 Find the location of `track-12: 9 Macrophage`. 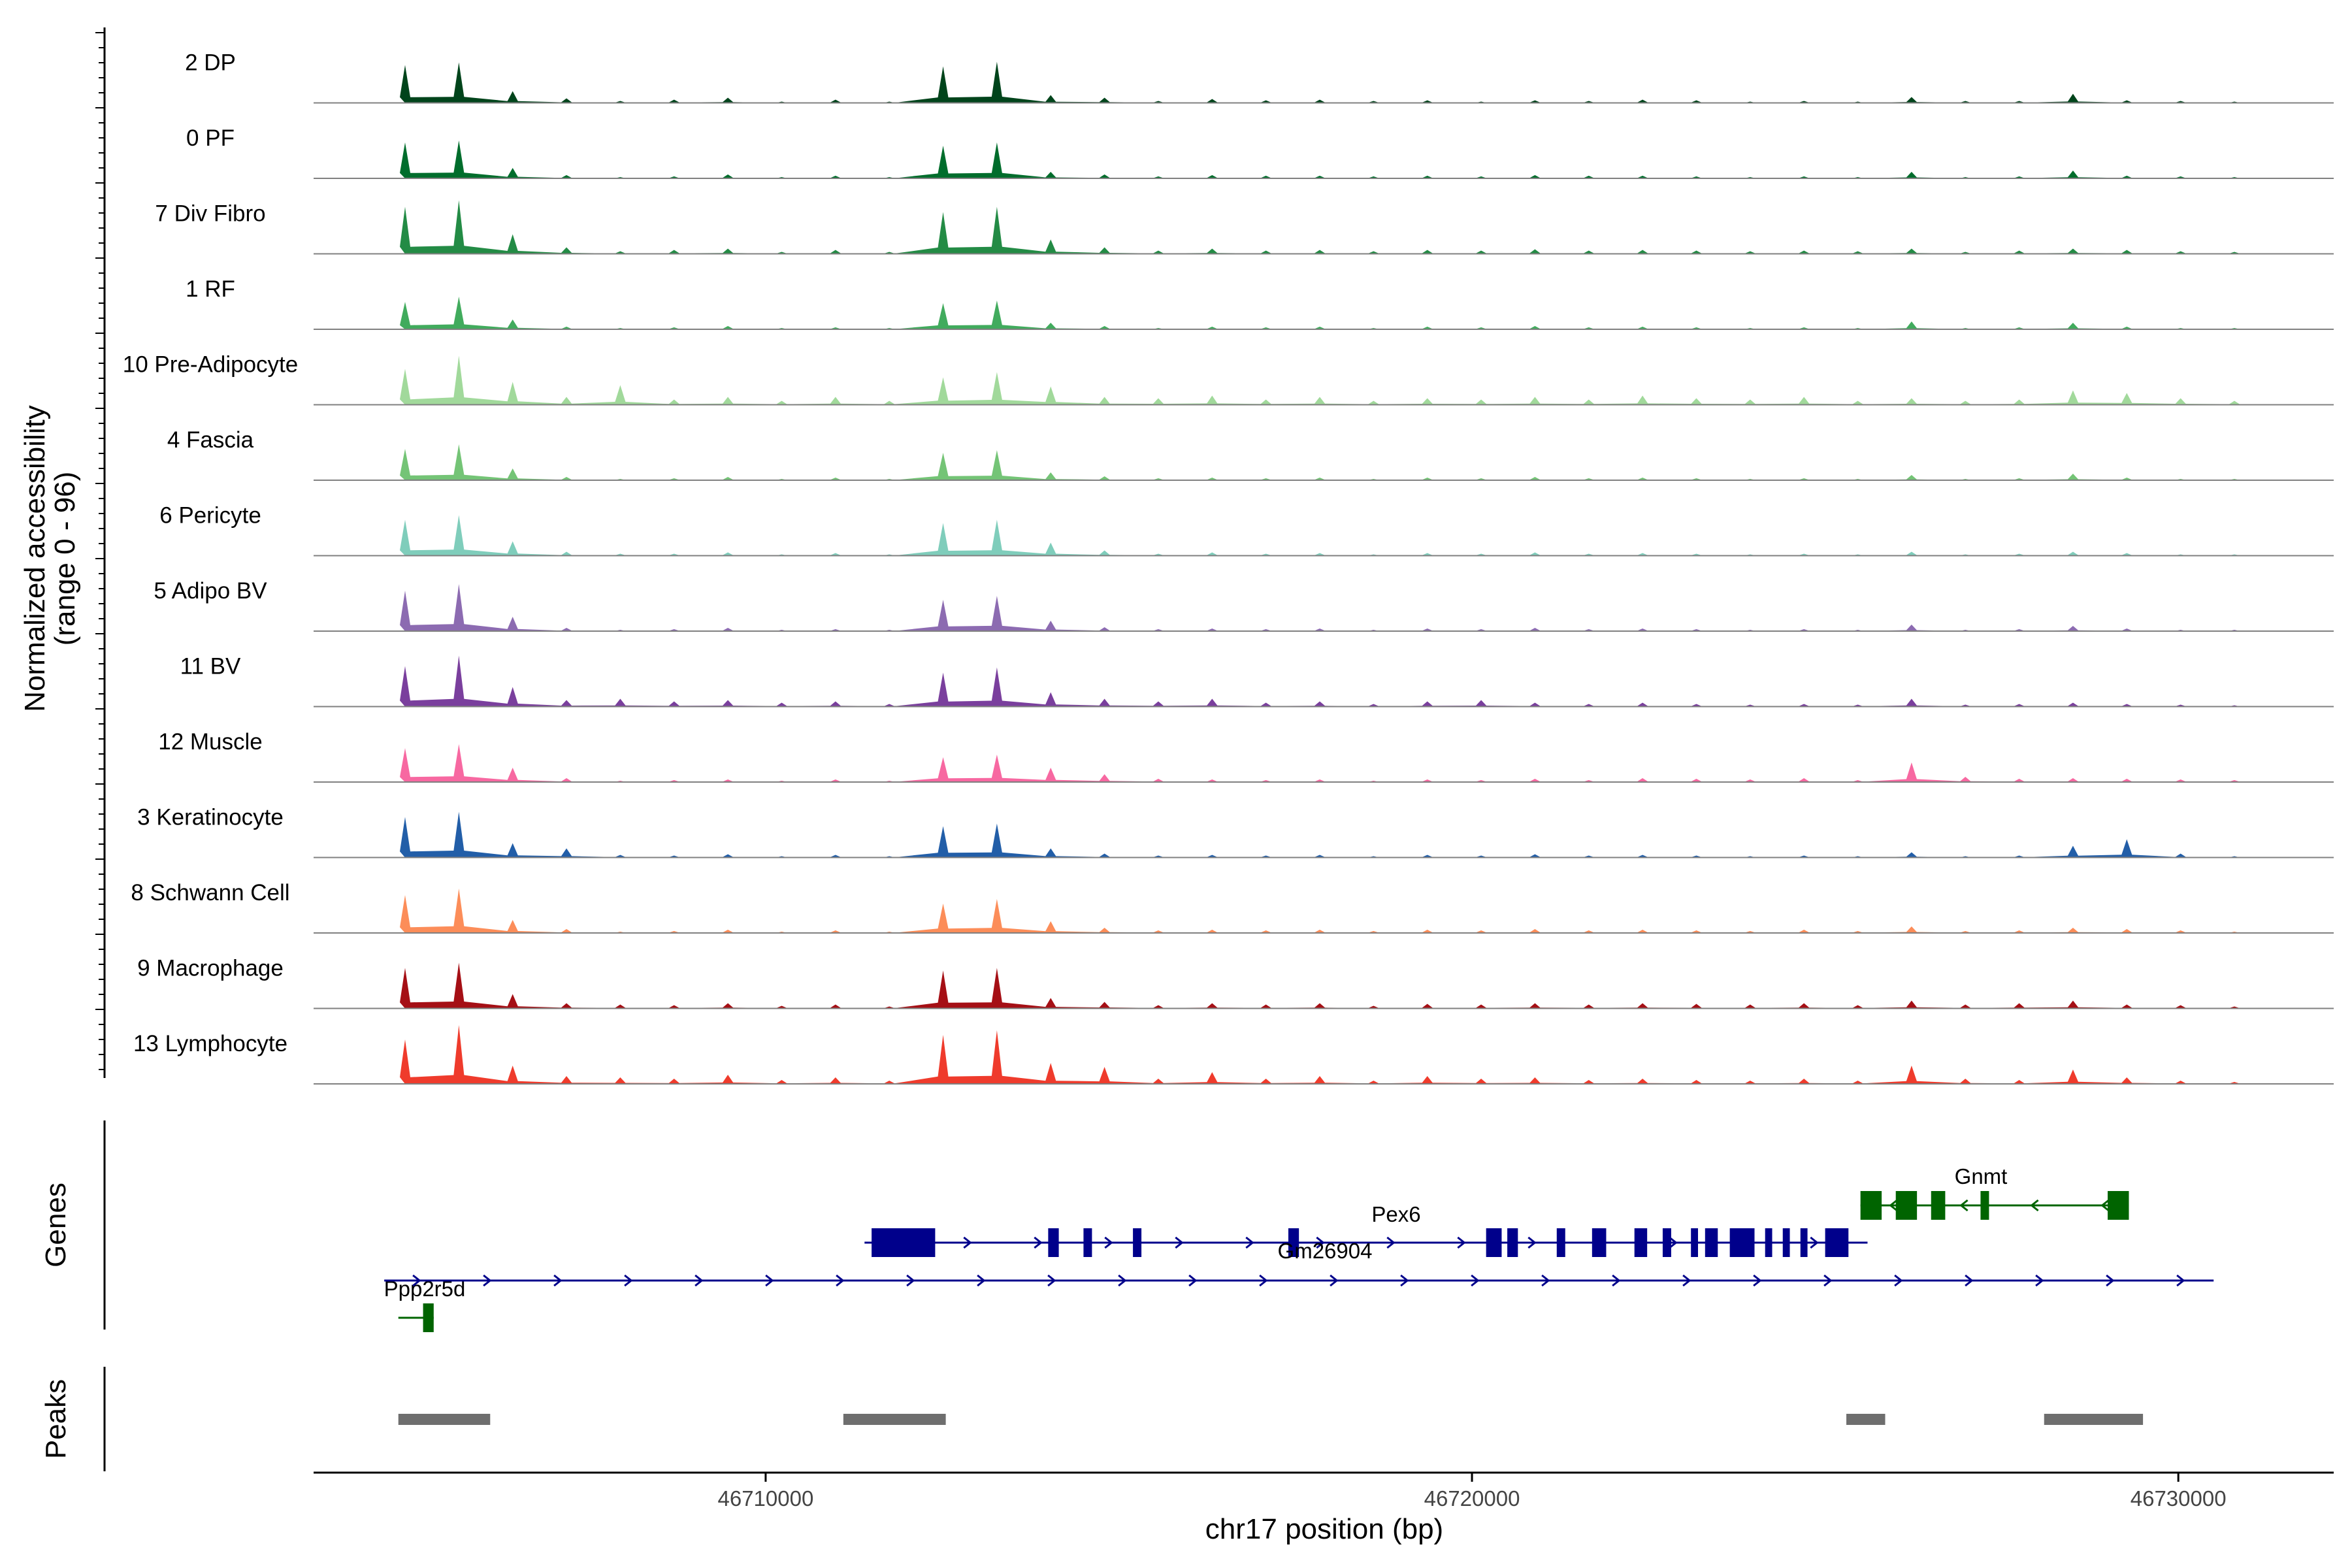

track-12: 9 Macrophage is located at coordinates (1235, 982).